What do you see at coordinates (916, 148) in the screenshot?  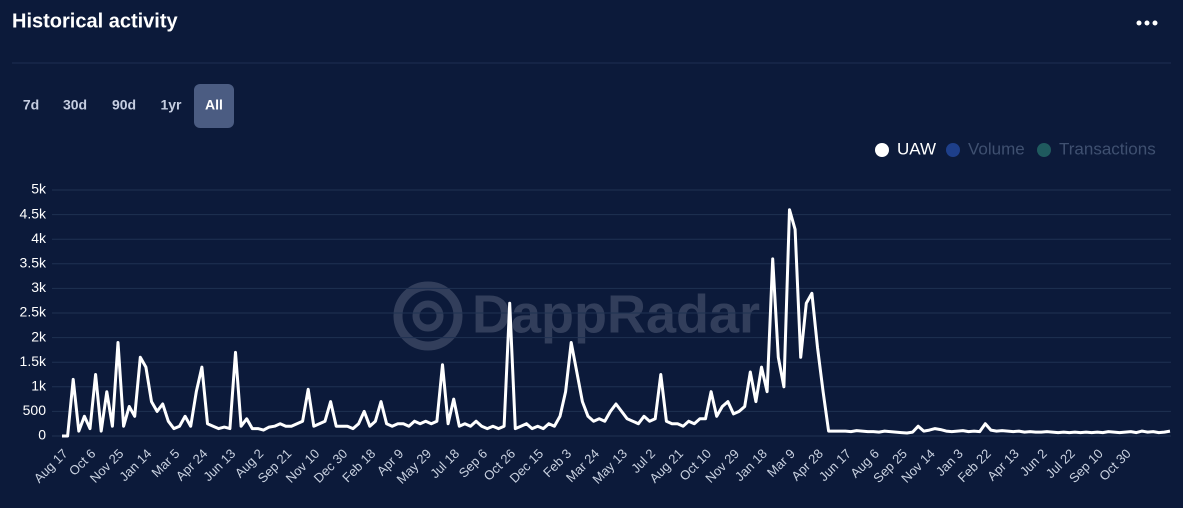 I see `legend-label: UAW` at bounding box center [916, 148].